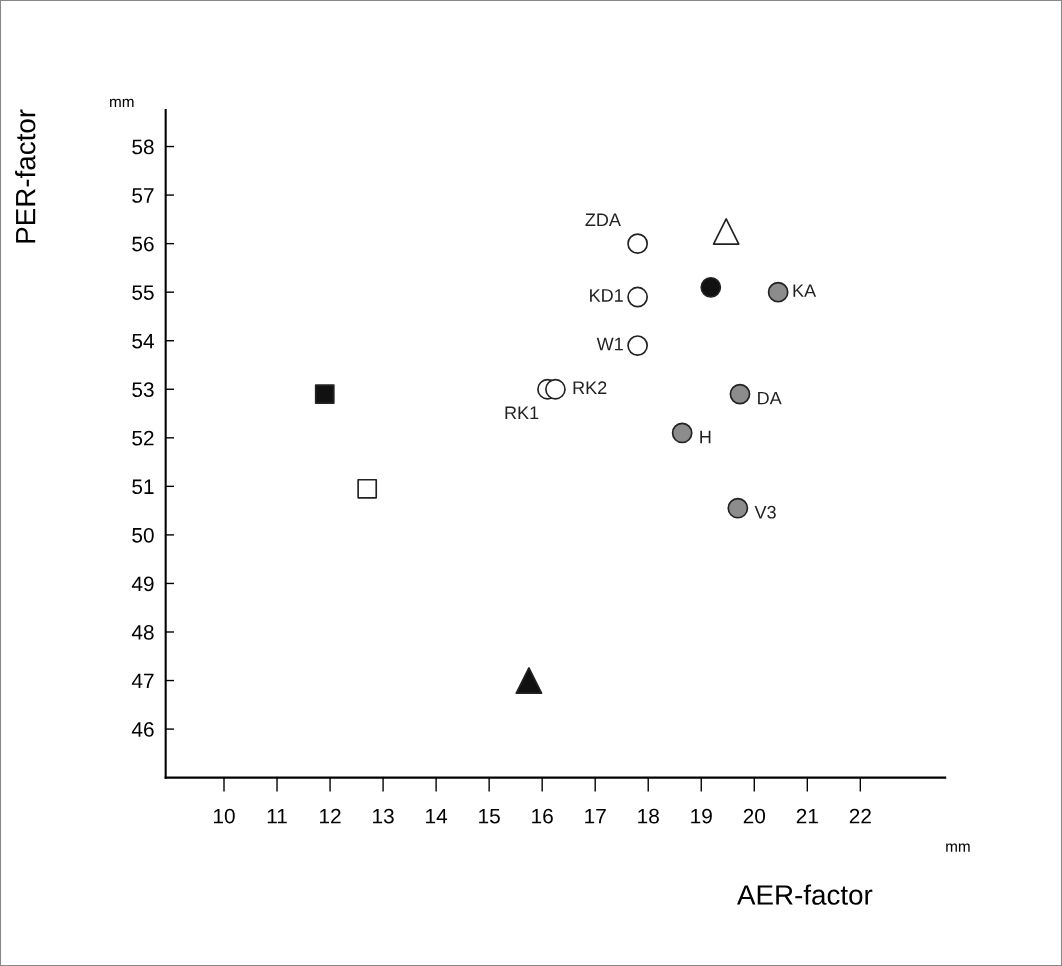 This screenshot has height=966, width=1062. Describe the element at coordinates (595, 816) in the screenshot. I see `x-tick-label: 17` at that location.